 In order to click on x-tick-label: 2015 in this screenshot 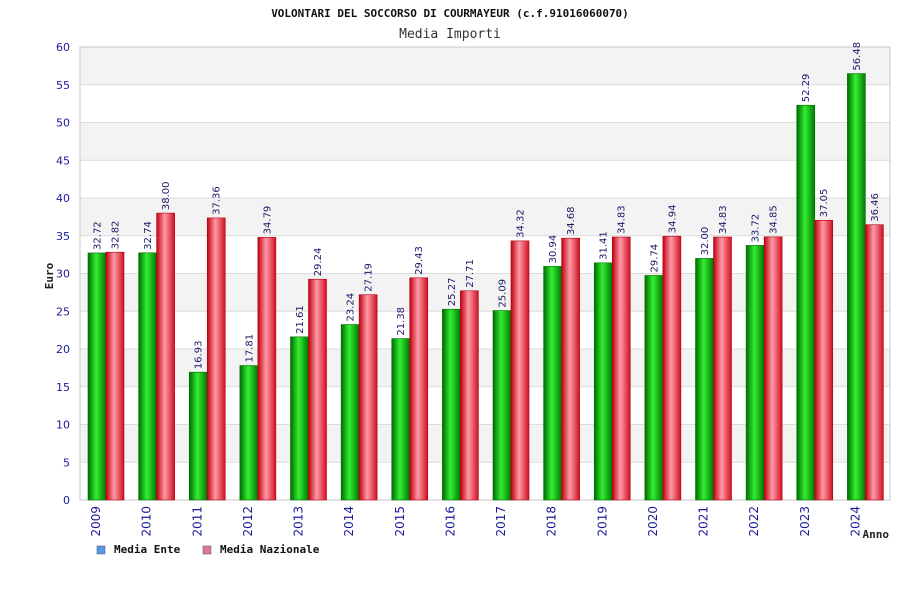, I will do `click(400, 521)`.